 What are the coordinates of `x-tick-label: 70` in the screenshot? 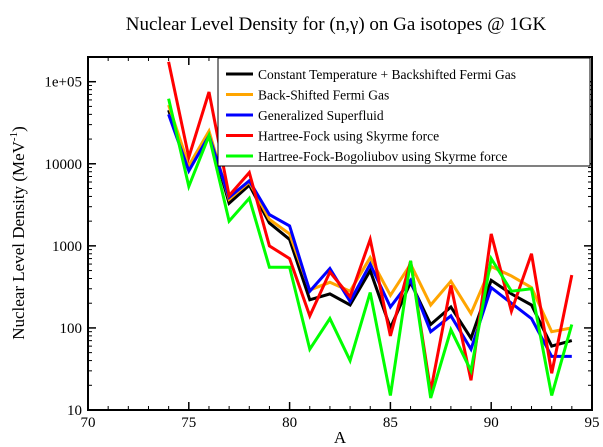 It's located at (88, 423).